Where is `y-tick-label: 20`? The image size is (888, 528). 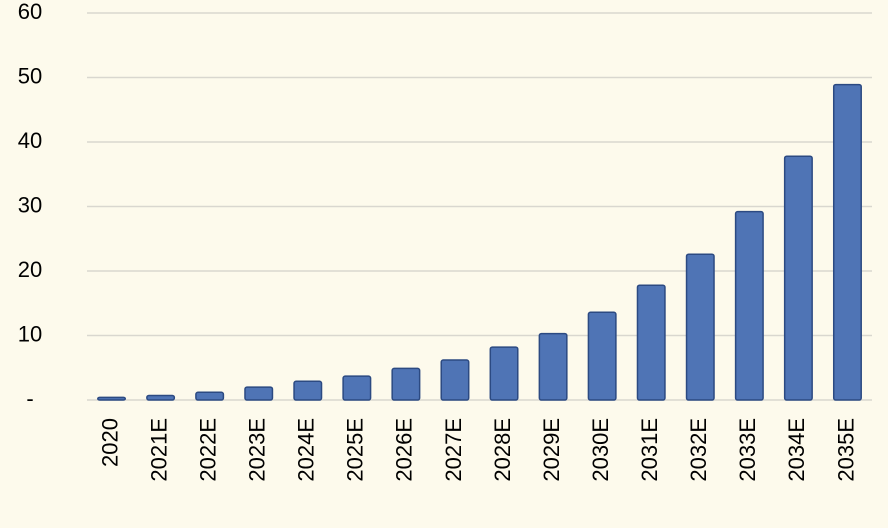 y-tick-label: 20 is located at coordinates (30, 269).